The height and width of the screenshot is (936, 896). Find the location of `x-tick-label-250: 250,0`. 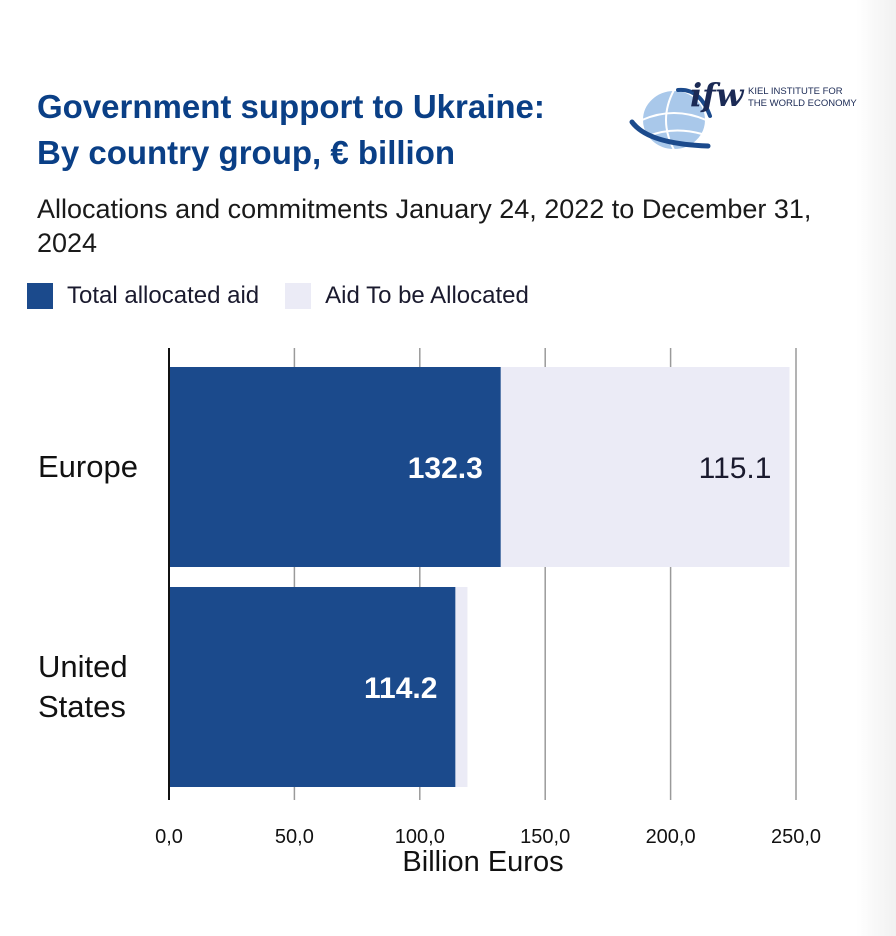

x-tick-label-250: 250,0 is located at coordinates (796, 837).